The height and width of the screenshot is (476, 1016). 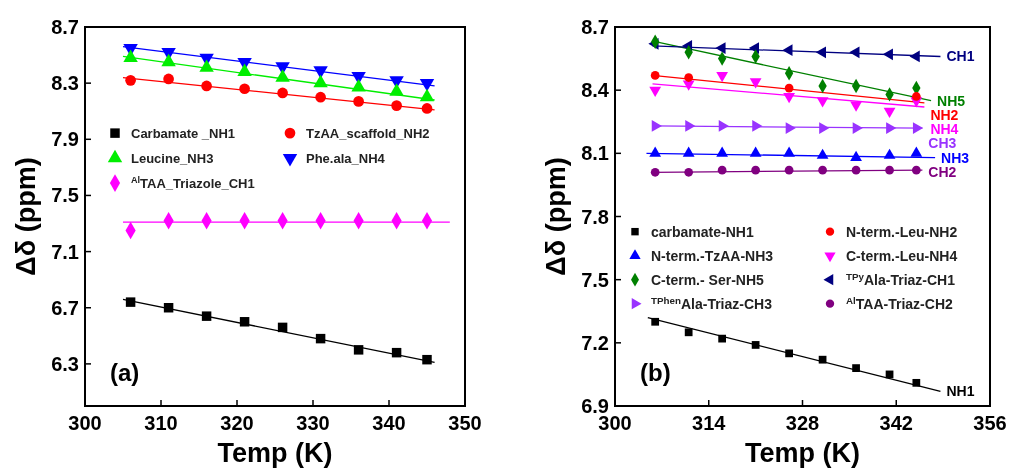 I want to click on x-tick-label: 320, so click(x=237, y=423).